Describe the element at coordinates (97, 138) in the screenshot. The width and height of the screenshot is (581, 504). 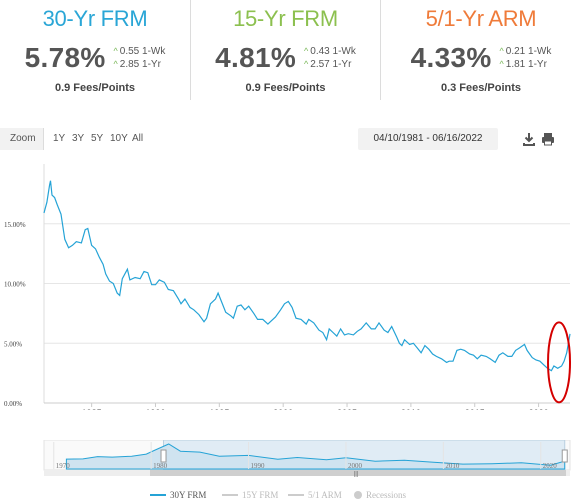
I see `zoom-5y-button: 5Y` at that location.